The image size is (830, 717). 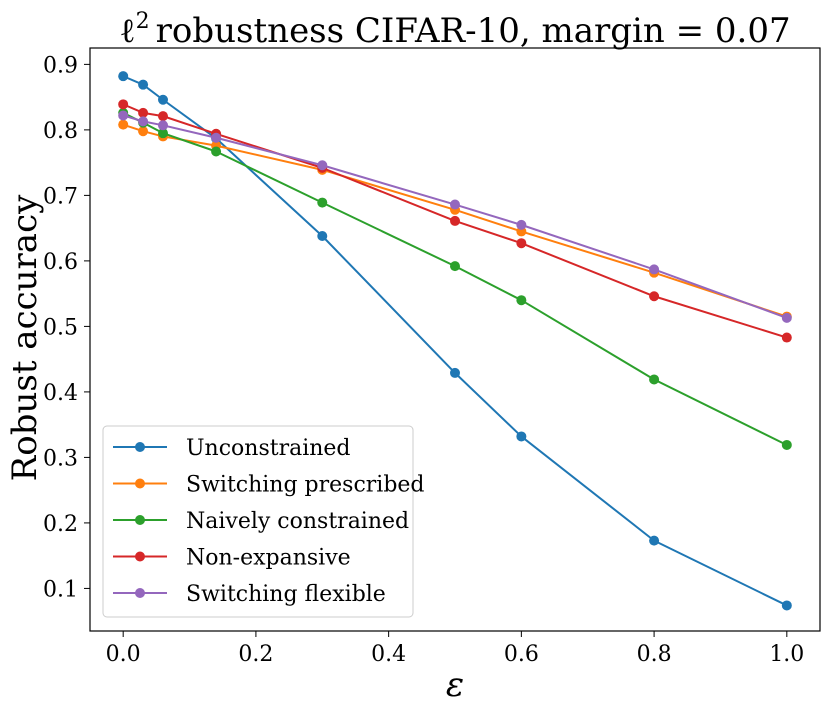 What do you see at coordinates (123, 654) in the screenshot?
I see `x-tick-label: 0.0` at bounding box center [123, 654].